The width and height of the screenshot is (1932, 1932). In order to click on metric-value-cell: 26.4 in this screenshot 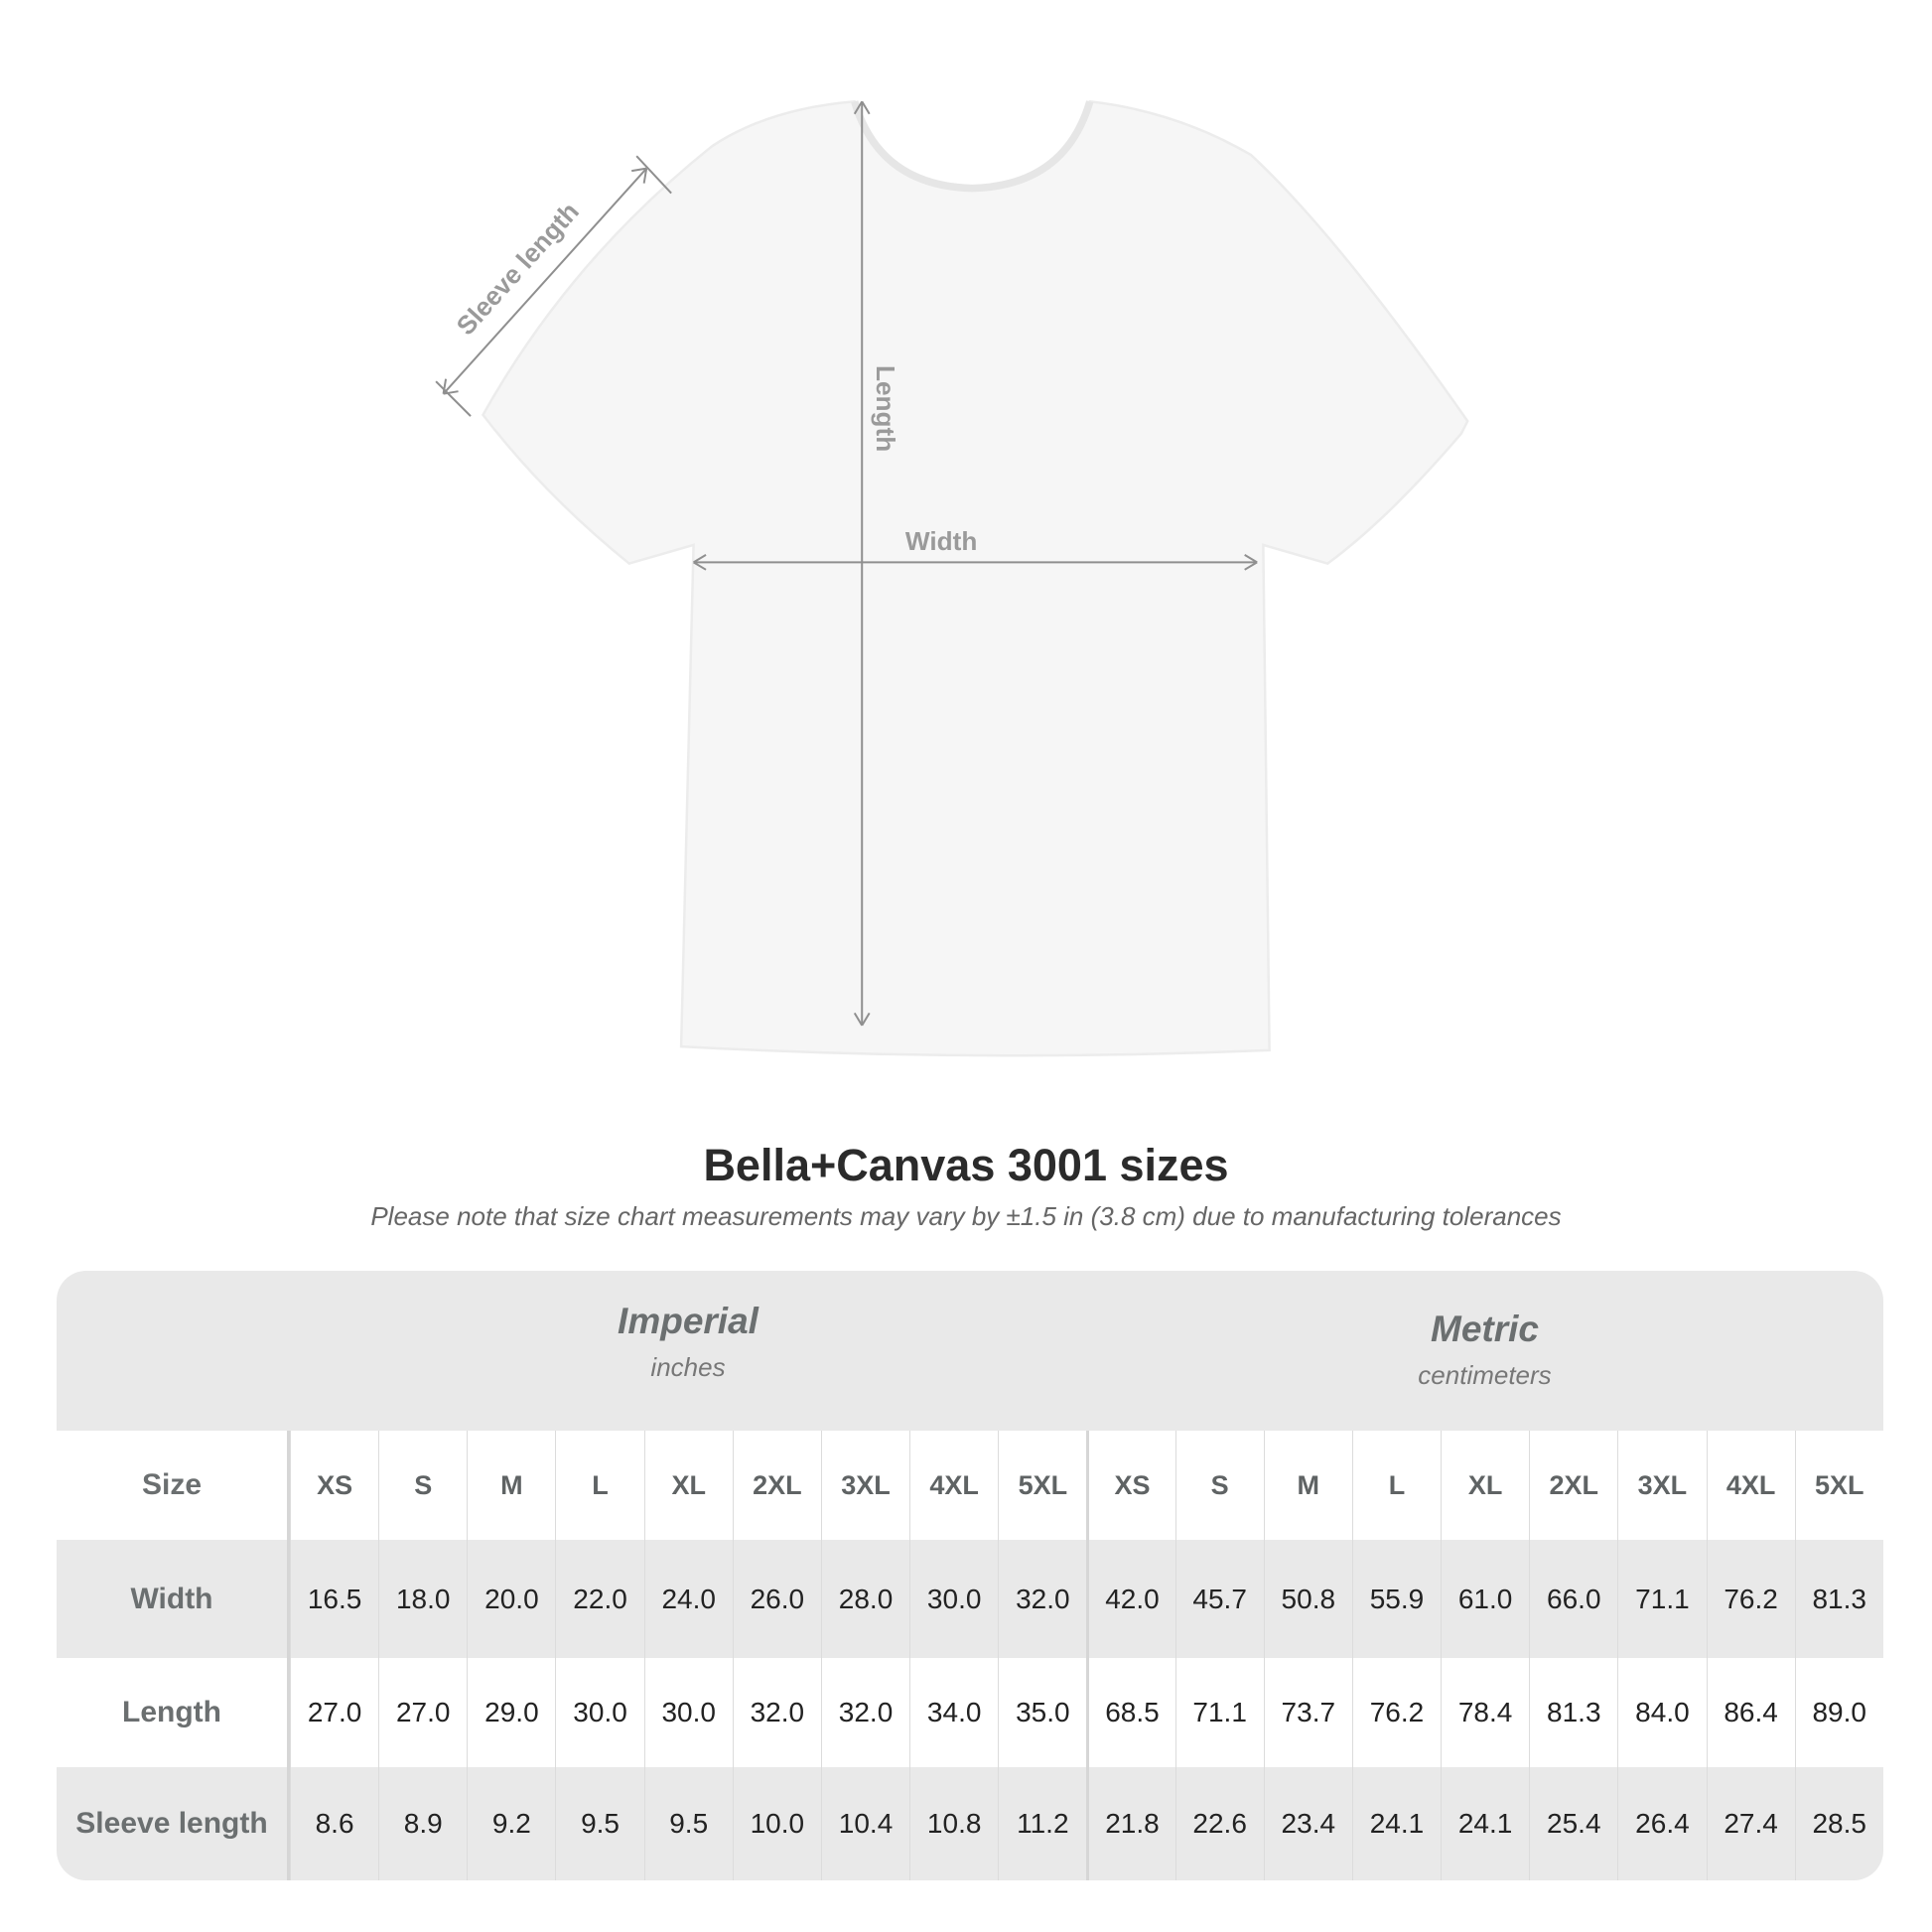, I will do `click(1661, 1823)`.